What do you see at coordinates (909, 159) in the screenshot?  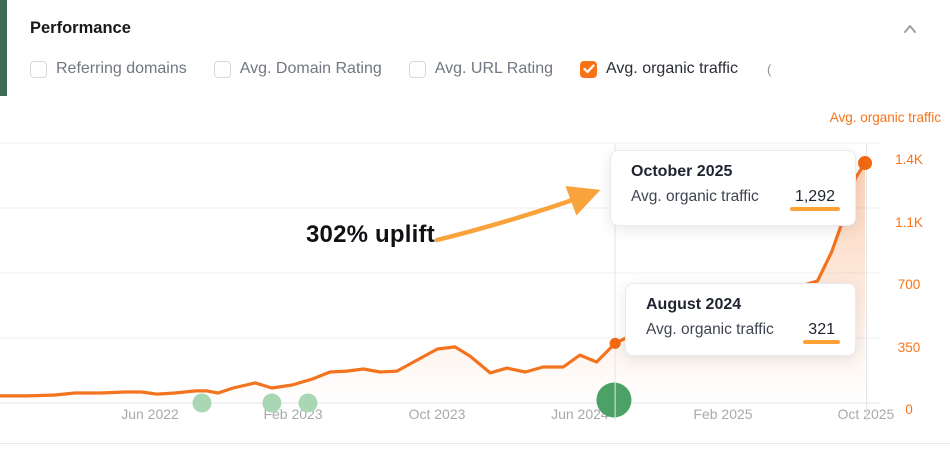 I see `y-axis-label: 1.4K` at bounding box center [909, 159].